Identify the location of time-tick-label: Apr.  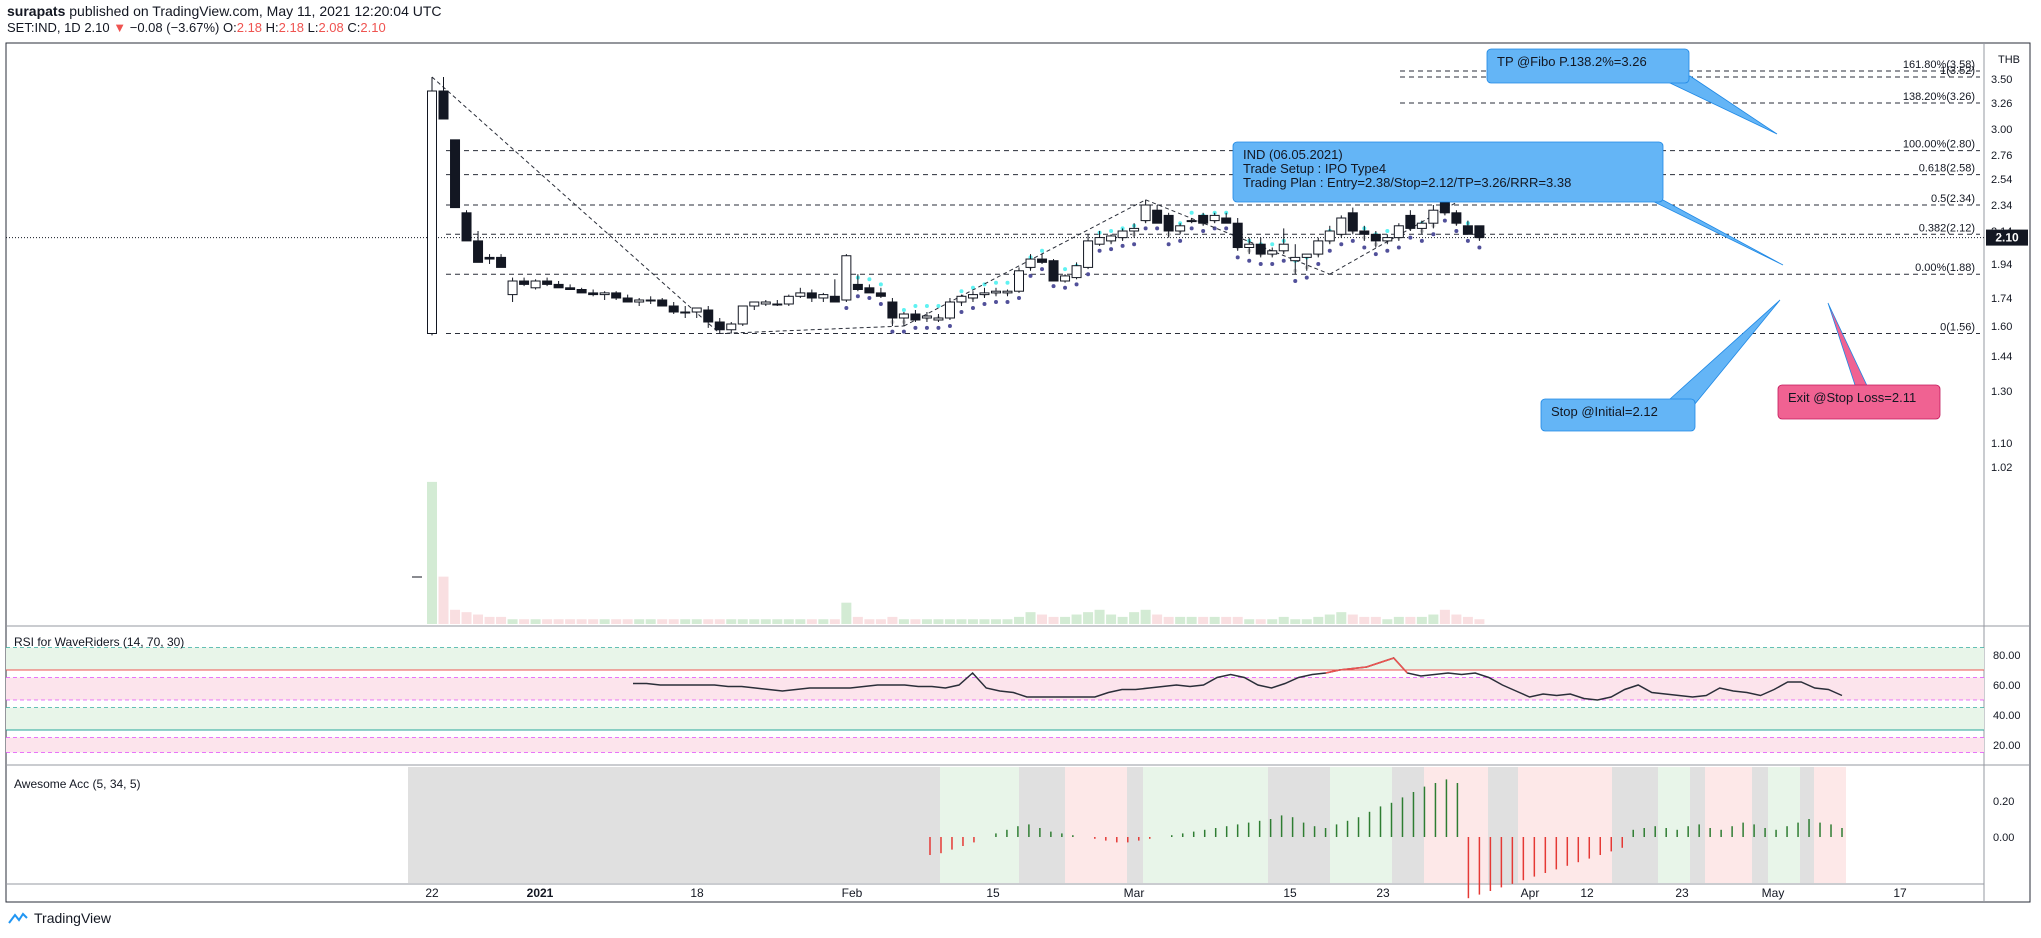
(1530, 893).